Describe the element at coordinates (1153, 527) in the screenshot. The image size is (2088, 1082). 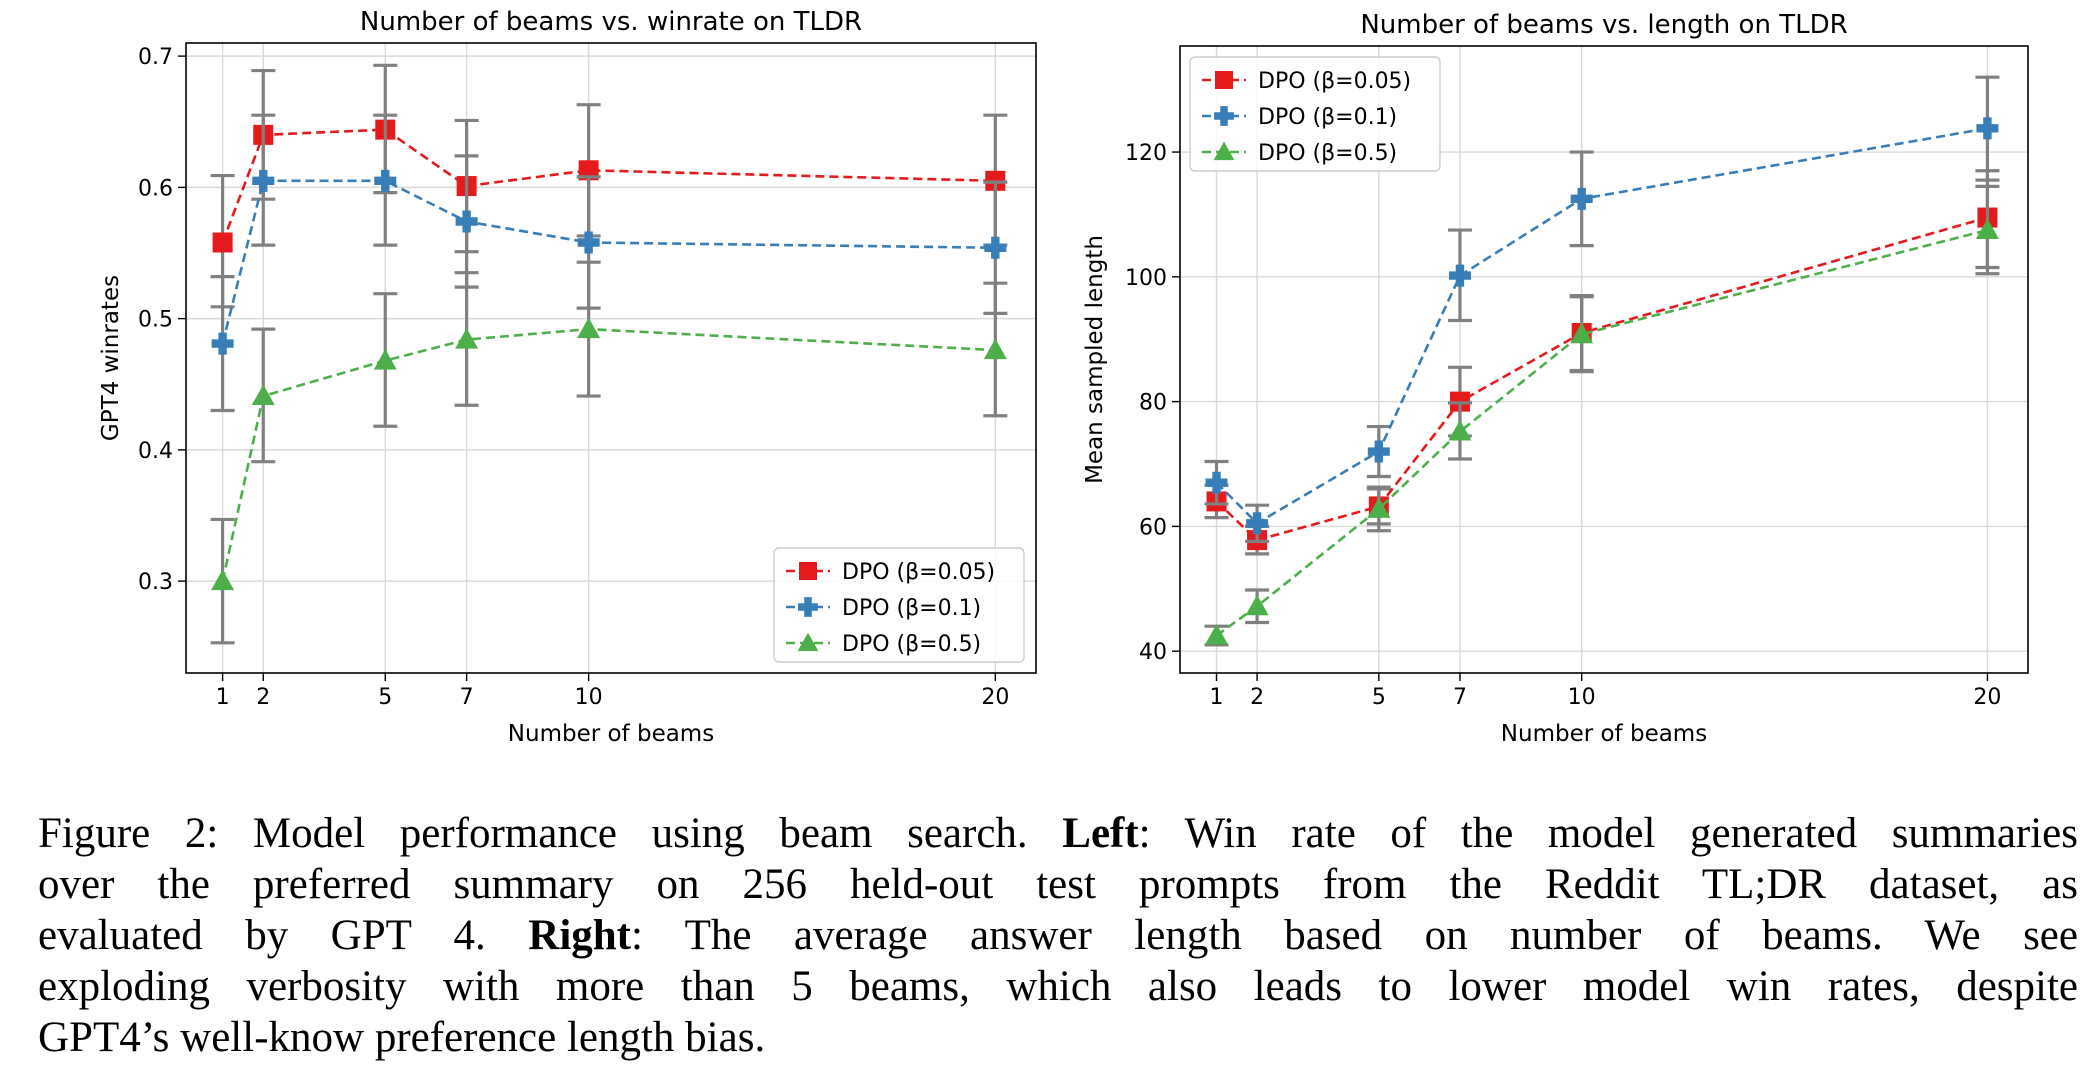
I see `y-tick-label: 60` at that location.